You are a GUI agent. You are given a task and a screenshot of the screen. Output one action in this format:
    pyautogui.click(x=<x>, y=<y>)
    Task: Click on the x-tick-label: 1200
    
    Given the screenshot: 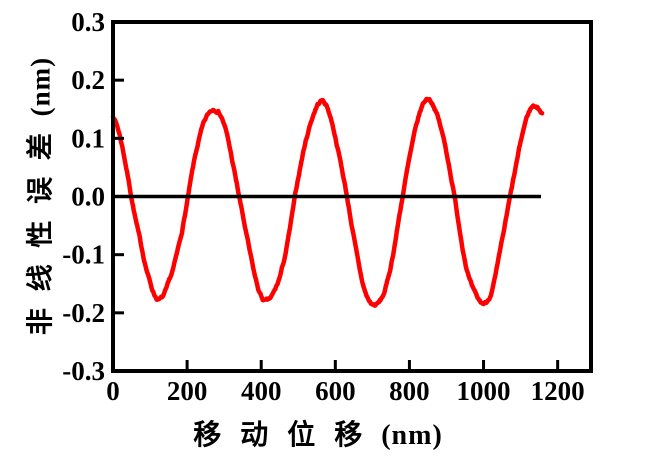 What is the action you would take?
    pyautogui.click(x=558, y=391)
    